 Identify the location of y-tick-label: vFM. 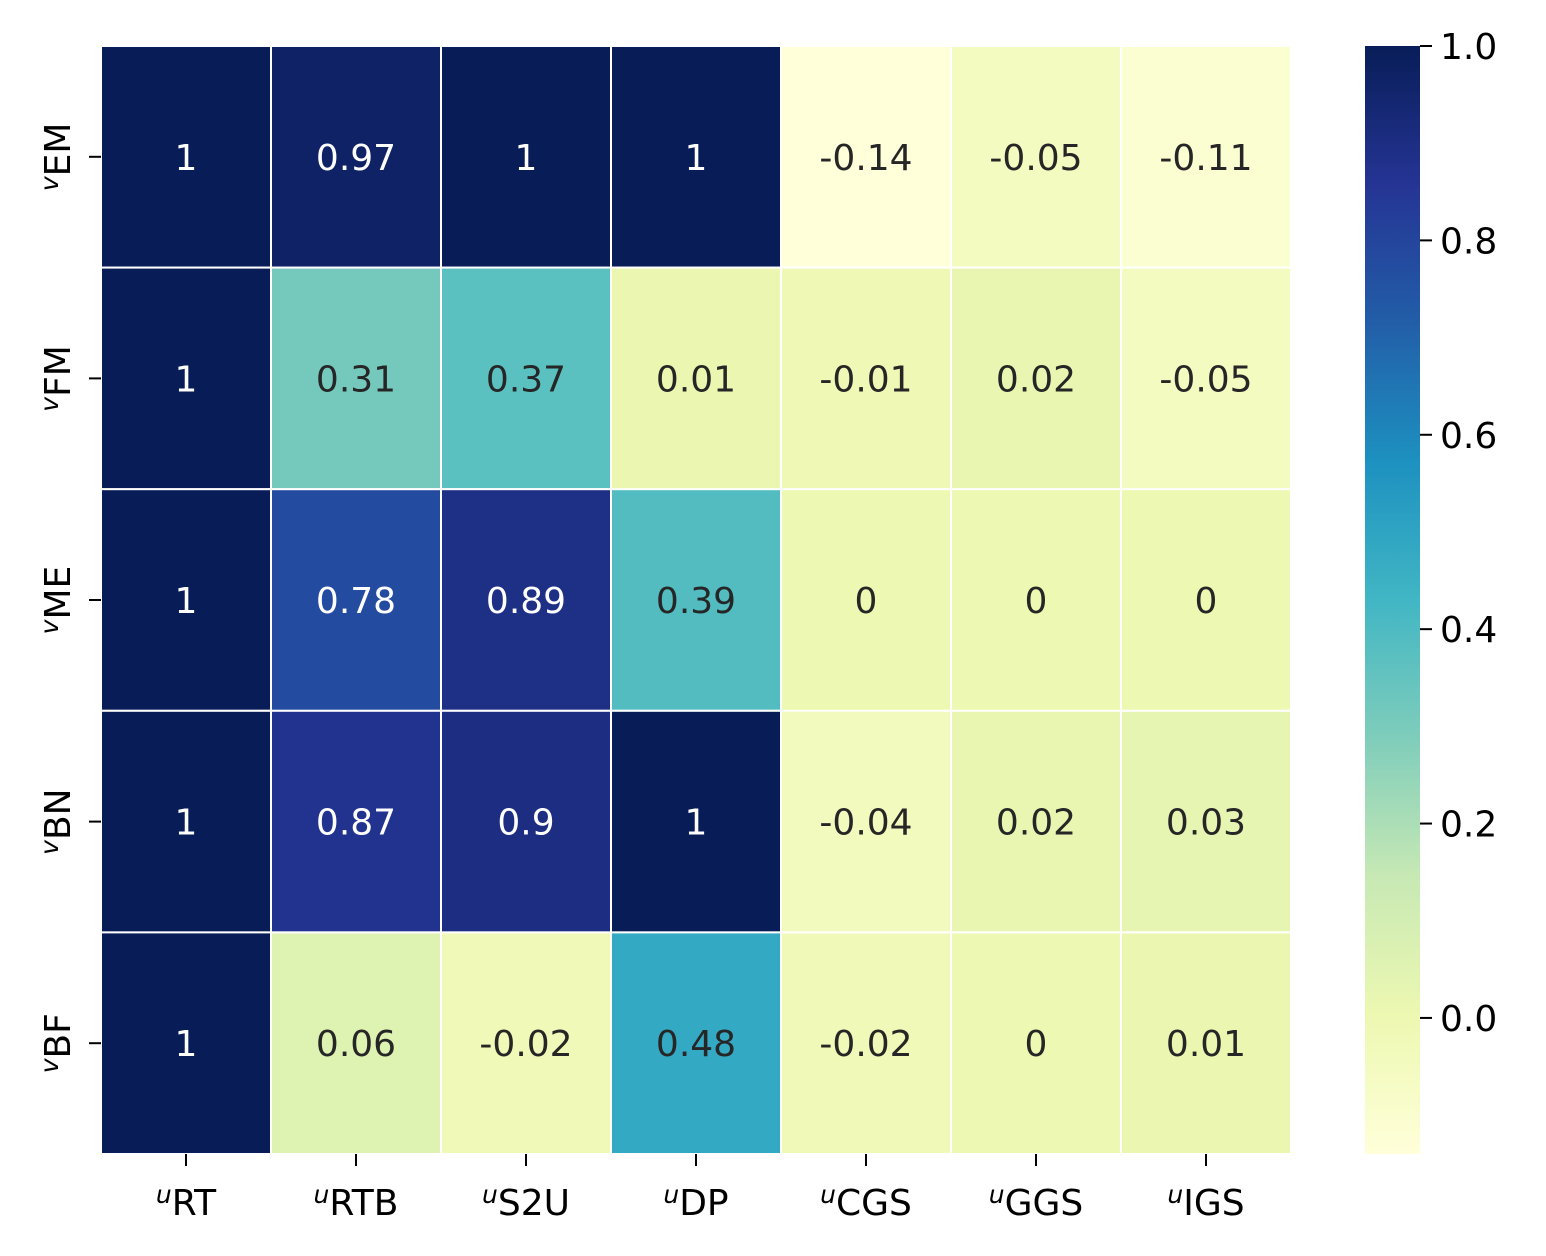
(57, 378).